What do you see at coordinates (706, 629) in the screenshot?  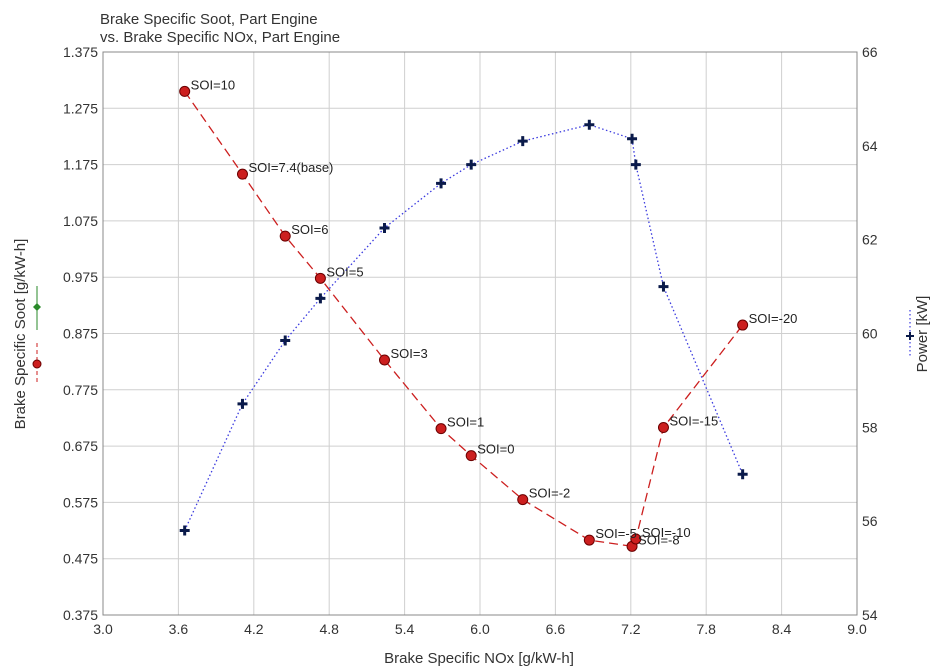 I see `x-tick-label: 7.8` at bounding box center [706, 629].